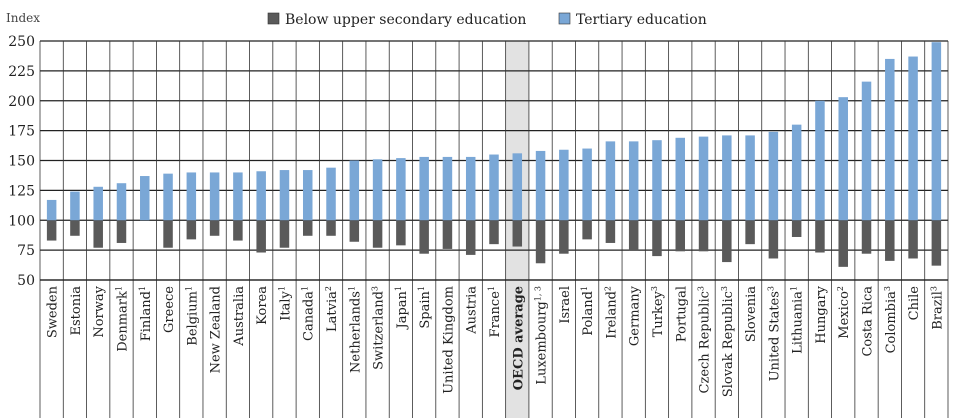 Image resolution: width=953 pixels, height=419 pixels. I want to click on x-tick-label: Canada1, so click(309, 313).